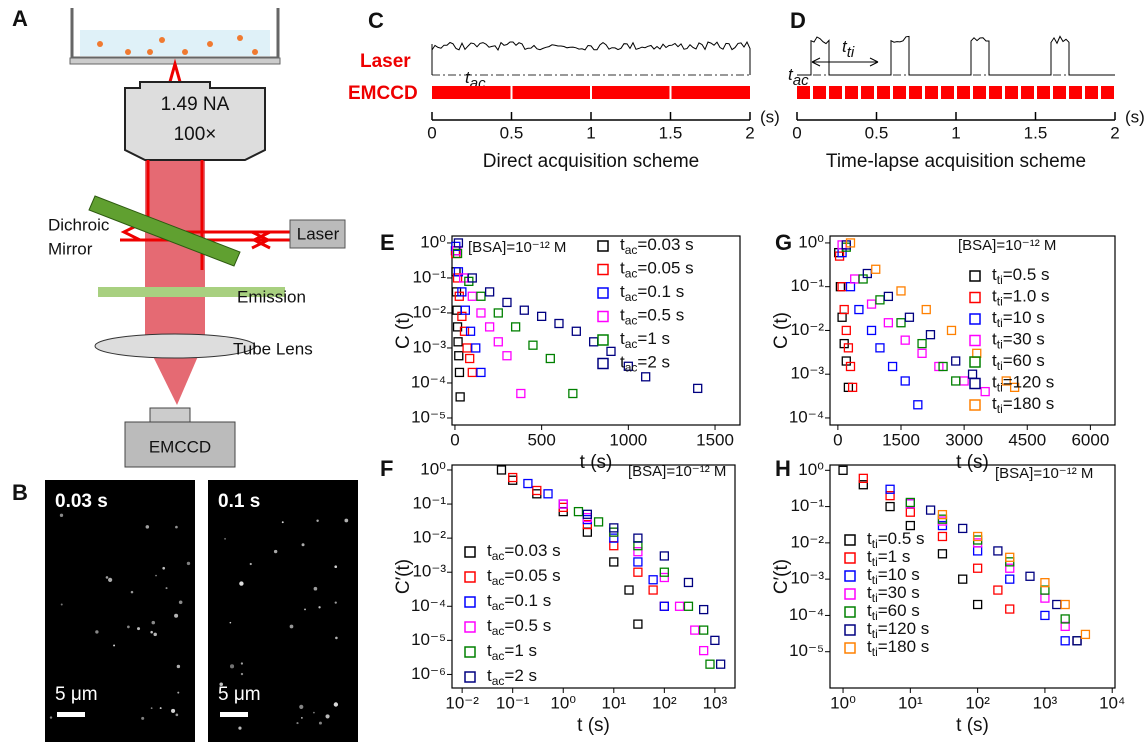 The image size is (1146, 745). Describe the element at coordinates (429, 537) in the screenshot. I see `y-tick-label: 10⁻²` at that location.